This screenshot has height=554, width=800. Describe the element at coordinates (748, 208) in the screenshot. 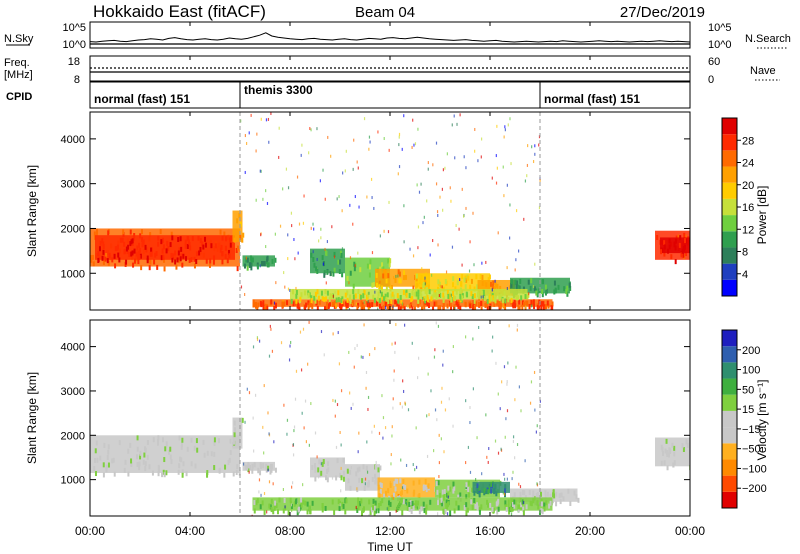

I see `colorbar-tick-label: 16` at that location.